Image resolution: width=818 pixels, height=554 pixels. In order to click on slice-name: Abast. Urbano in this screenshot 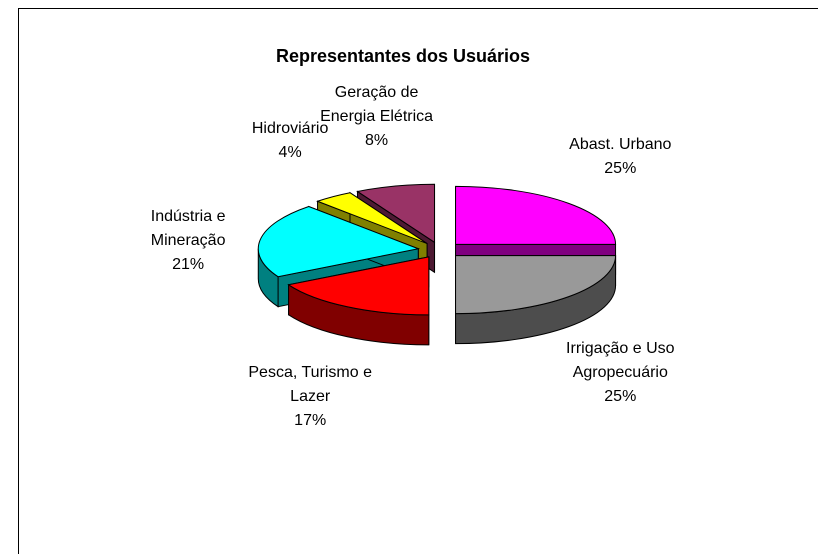, I will do `click(620, 144)`.